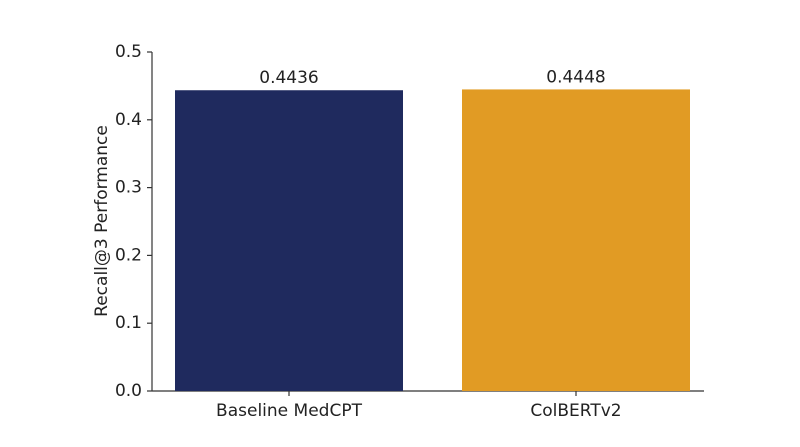 The width and height of the screenshot is (800, 447). I want to click on data-label: 0.4448, so click(575, 77).